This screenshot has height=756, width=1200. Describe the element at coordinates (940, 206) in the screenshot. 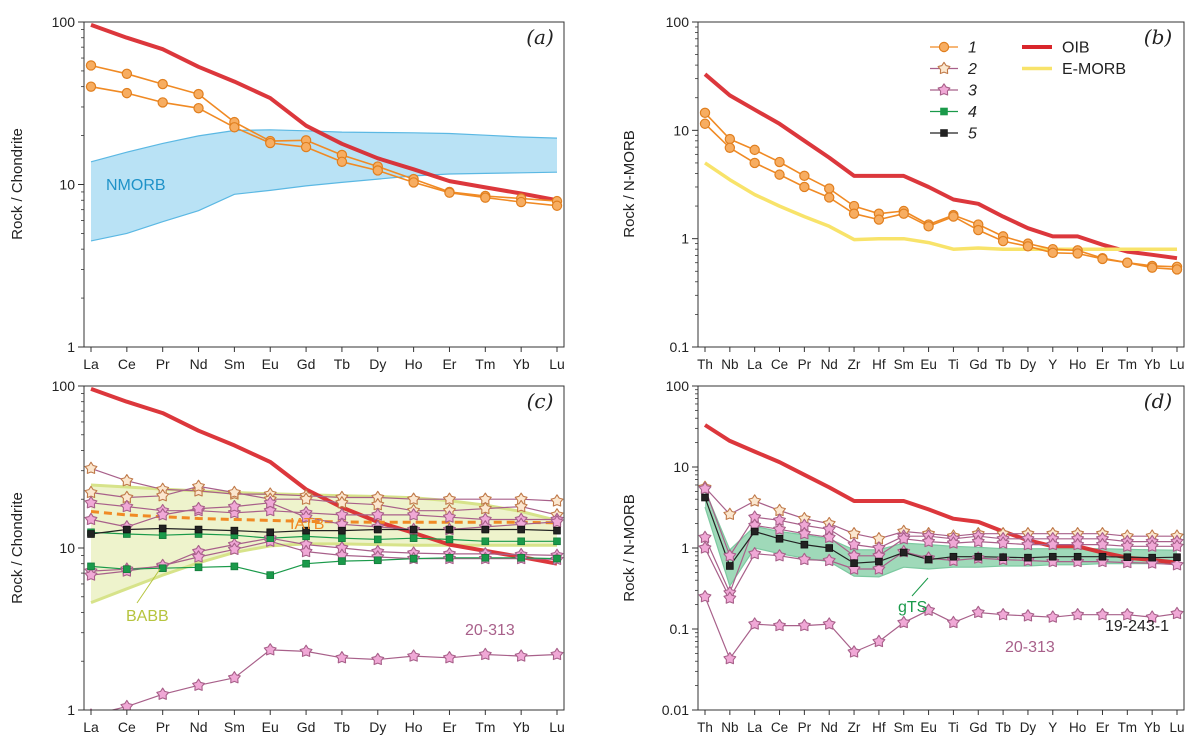

I see `series-line-emorb` at that location.